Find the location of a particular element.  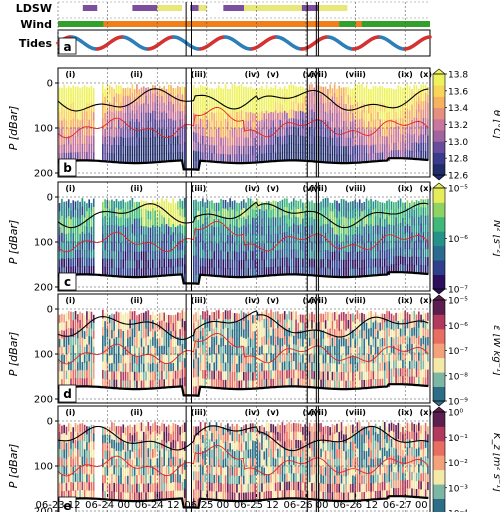

y-tick-label: 200 is located at coordinates (43, 174).